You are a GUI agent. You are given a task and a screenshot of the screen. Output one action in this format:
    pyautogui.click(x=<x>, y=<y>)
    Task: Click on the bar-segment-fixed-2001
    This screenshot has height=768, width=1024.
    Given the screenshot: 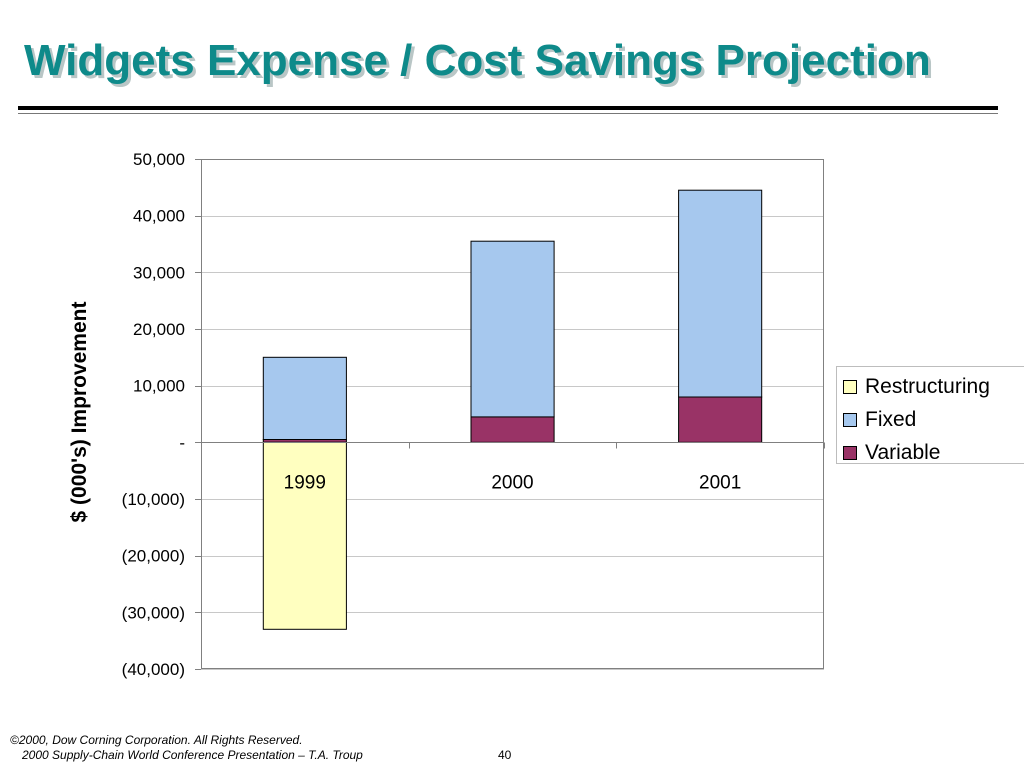 What is the action you would take?
    pyautogui.click(x=720, y=293)
    